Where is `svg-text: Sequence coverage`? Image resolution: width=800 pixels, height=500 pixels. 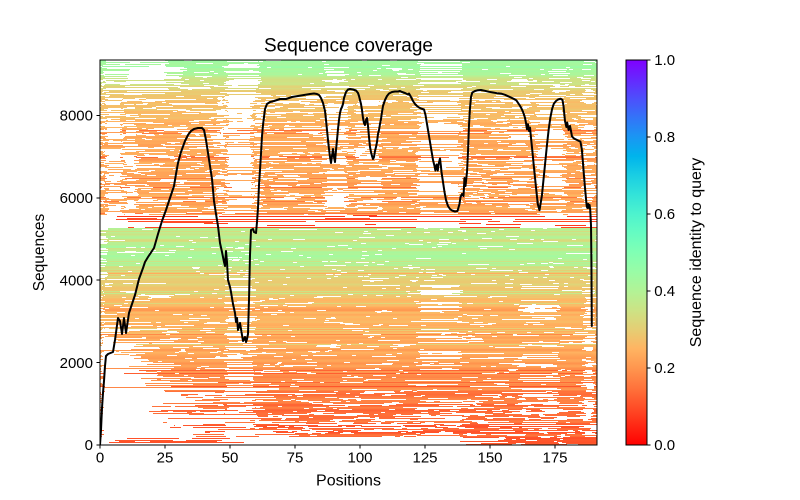
svg-text: Sequence coverage is located at coordinates (348, 46).